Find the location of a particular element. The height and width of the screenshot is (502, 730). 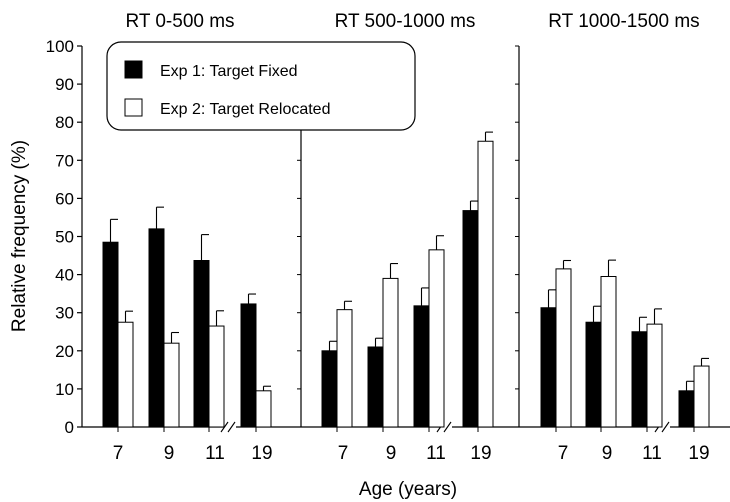

legend-box is located at coordinates (261, 86).